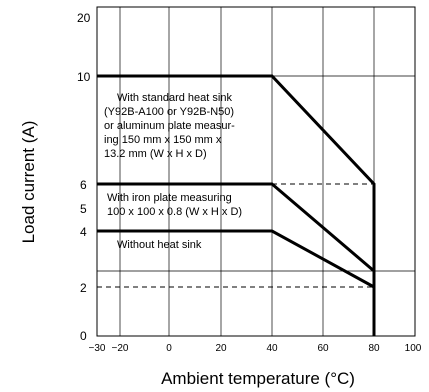  I want to click on annotation-line: With standard heat sink, so click(174, 98).